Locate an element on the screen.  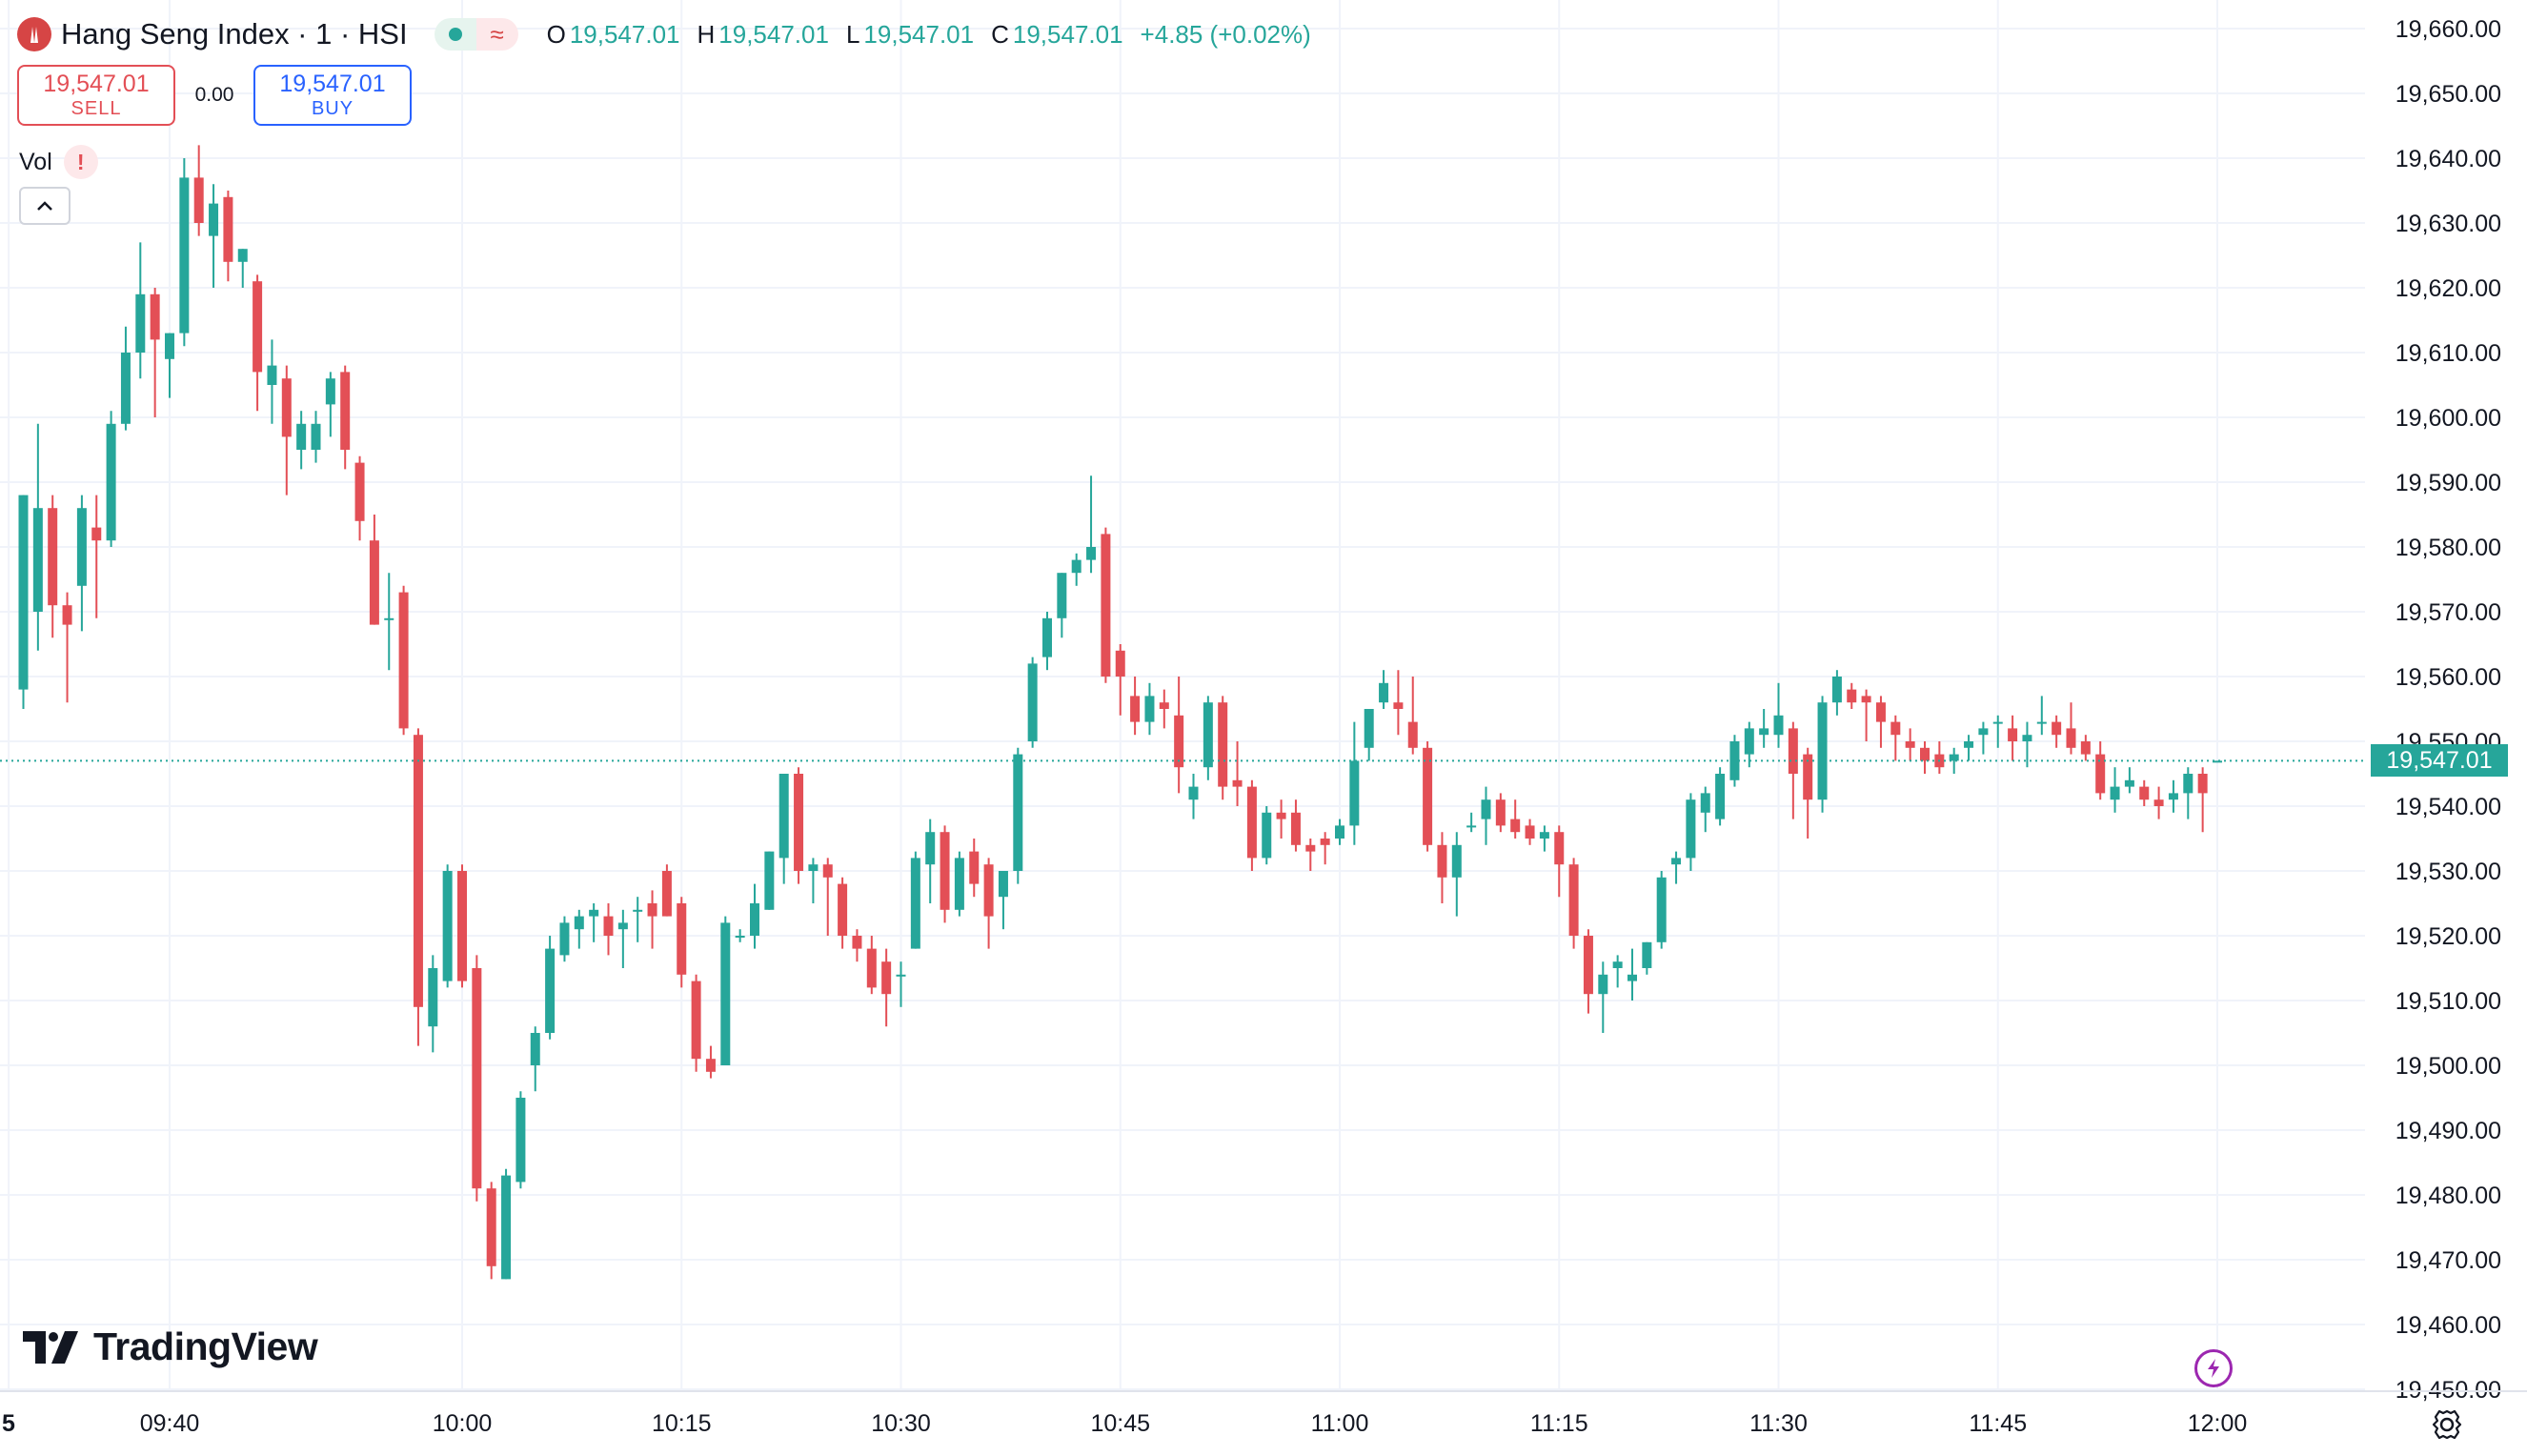
price-tick-label: 19,470.00 is located at coordinates (2448, 1261).